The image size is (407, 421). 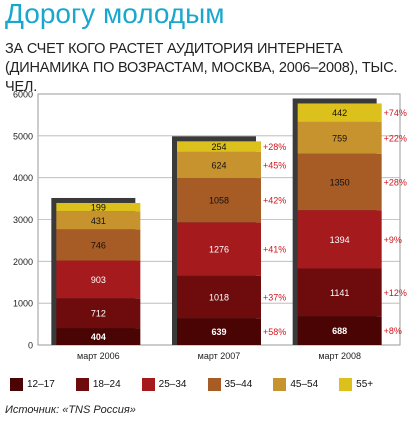 I want to click on legend-label: 18–24, so click(x=106, y=384).